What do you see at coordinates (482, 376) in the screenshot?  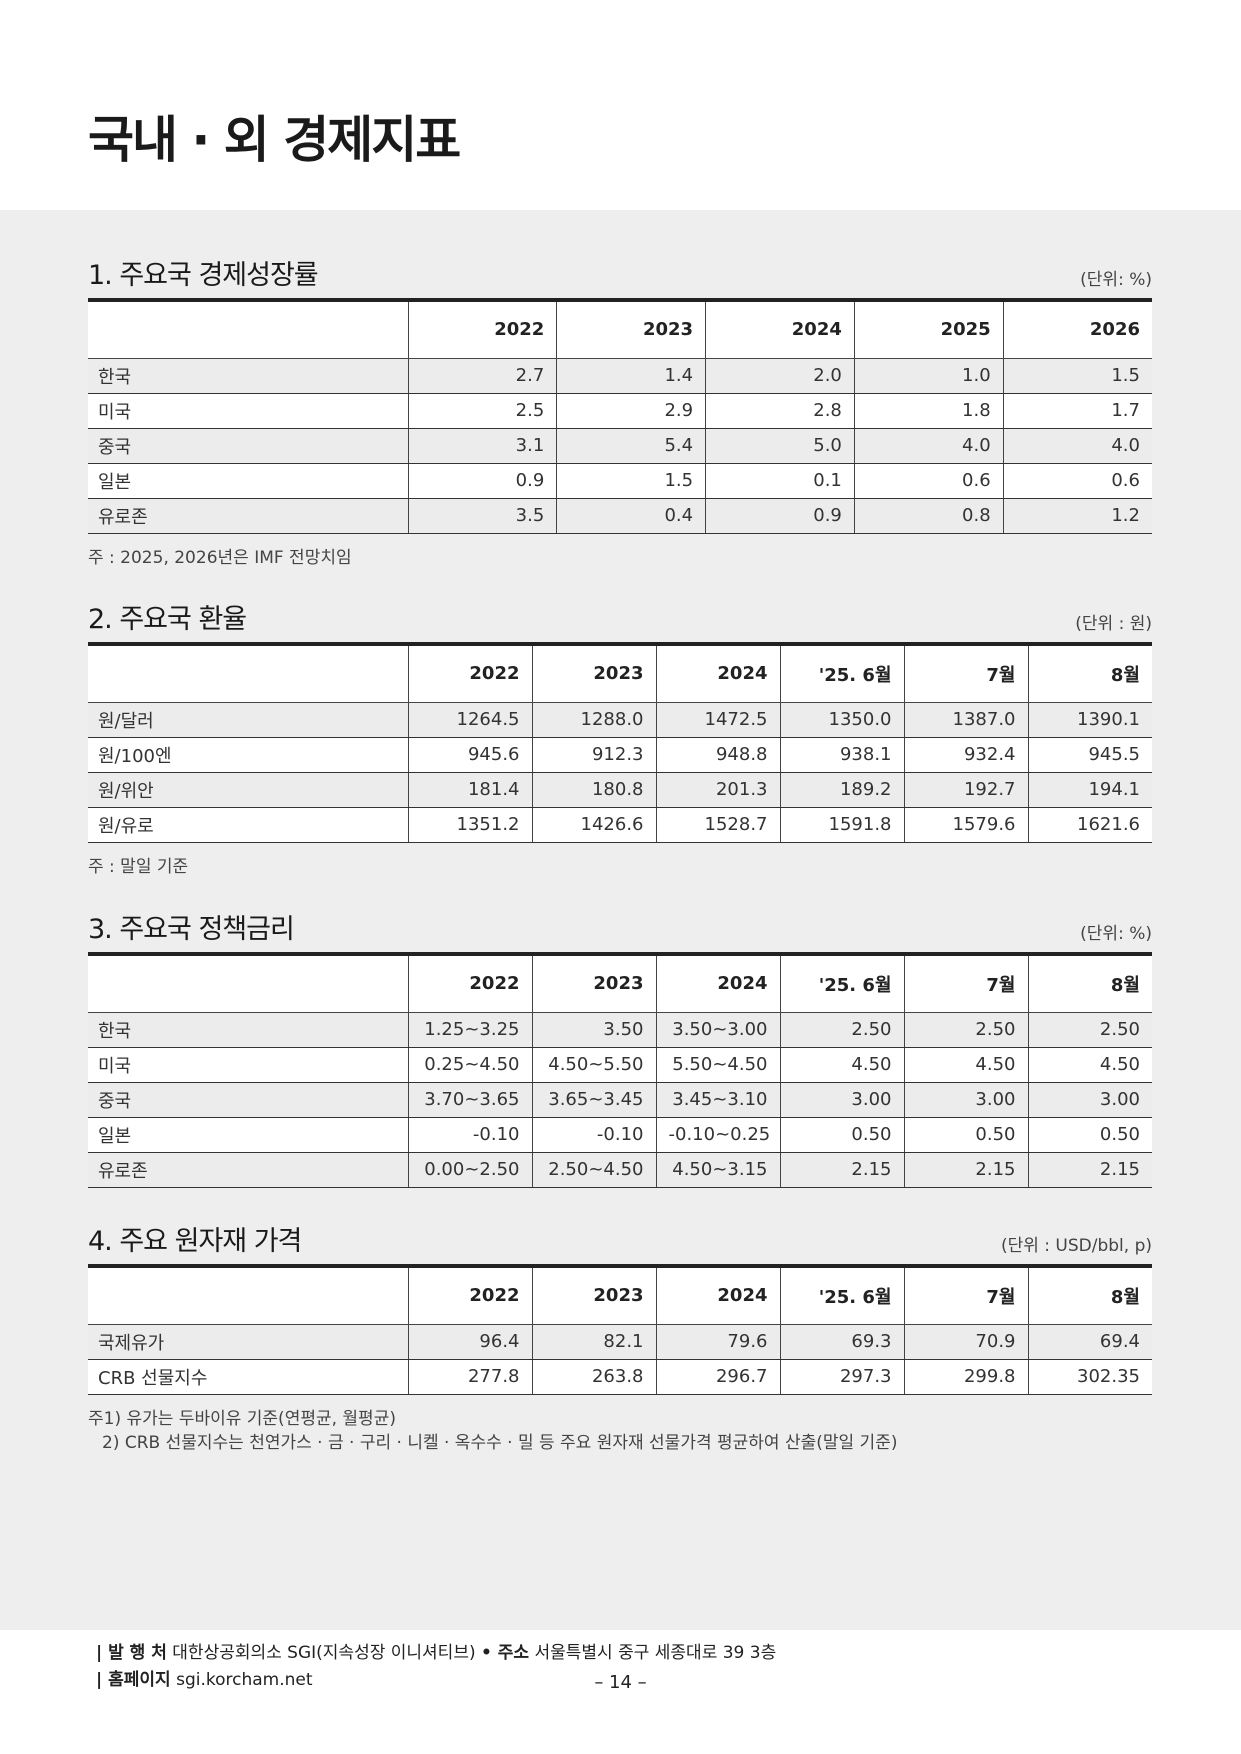 I see `table-cell: 2.7` at bounding box center [482, 376].